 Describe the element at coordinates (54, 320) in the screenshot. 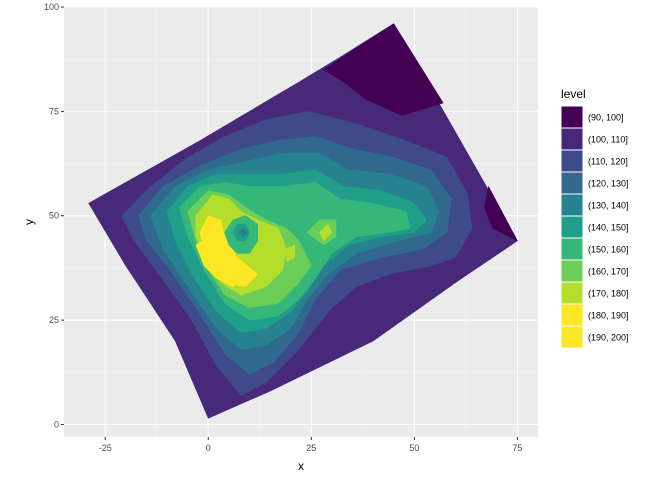

I see `y-tick-label: 25` at that location.